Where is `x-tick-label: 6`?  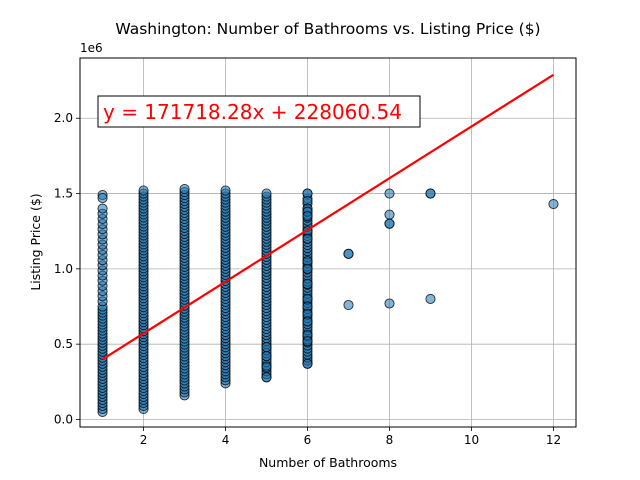
x-tick-label: 6 is located at coordinates (308, 440).